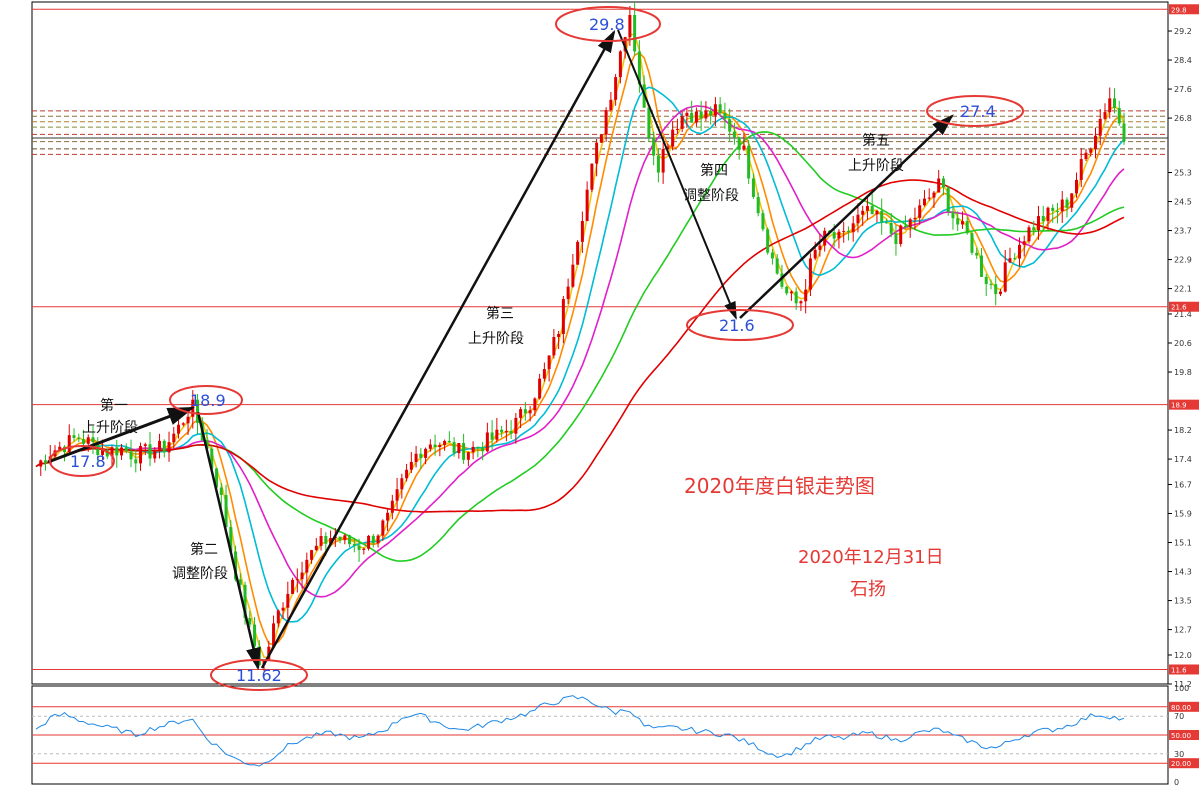  I want to click on stage-5-line2: 上升阶段, so click(876, 166).